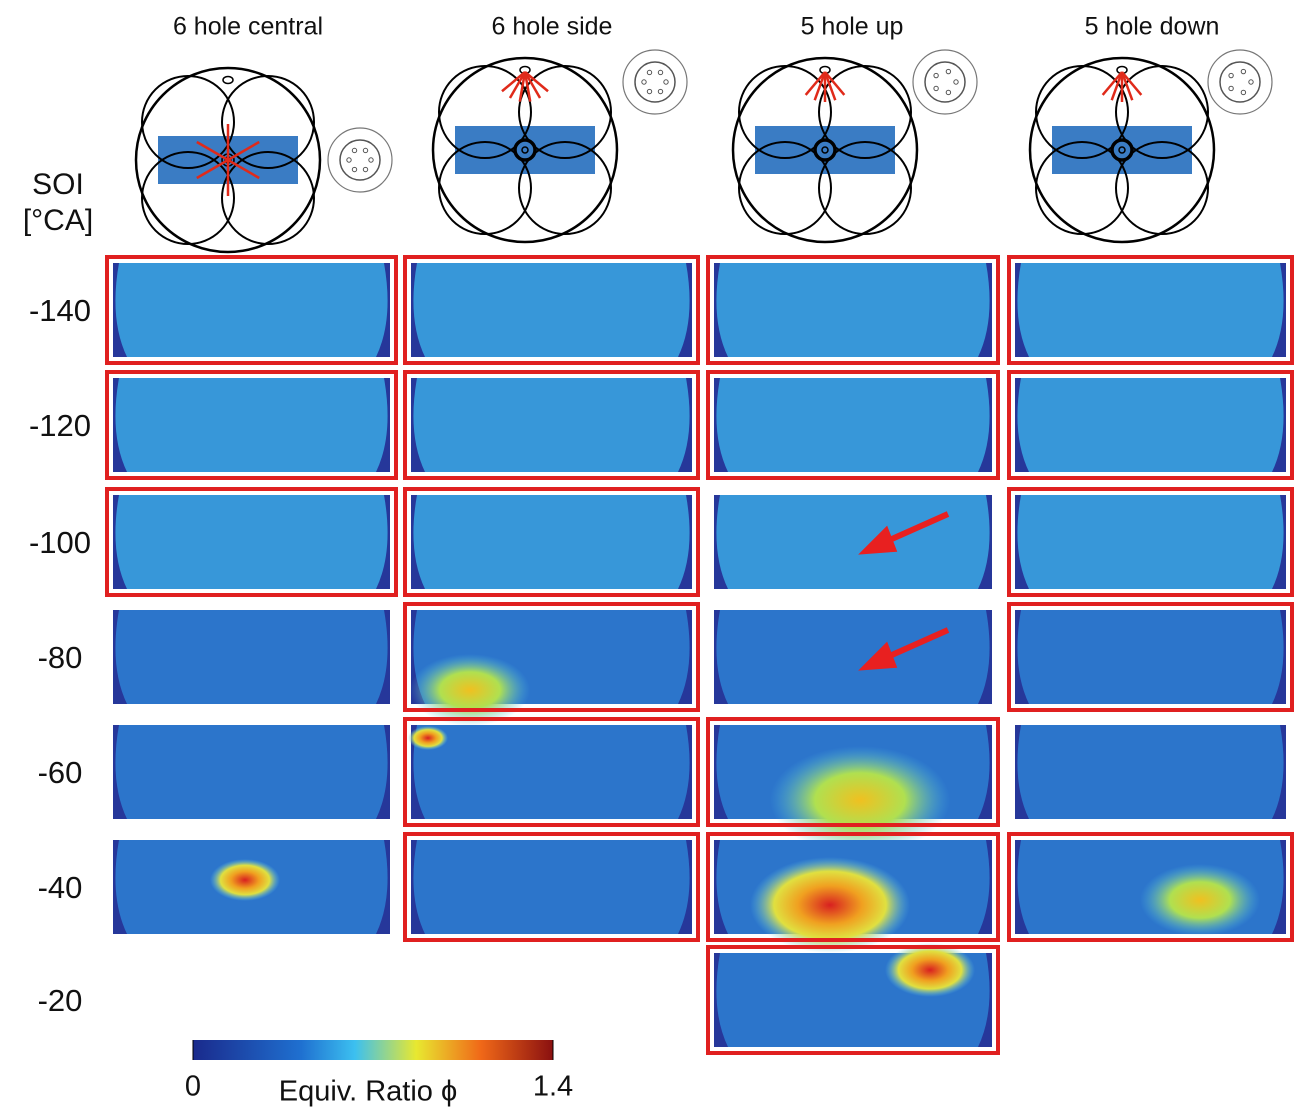  I want to click on row-label: -80, so click(60, 657).